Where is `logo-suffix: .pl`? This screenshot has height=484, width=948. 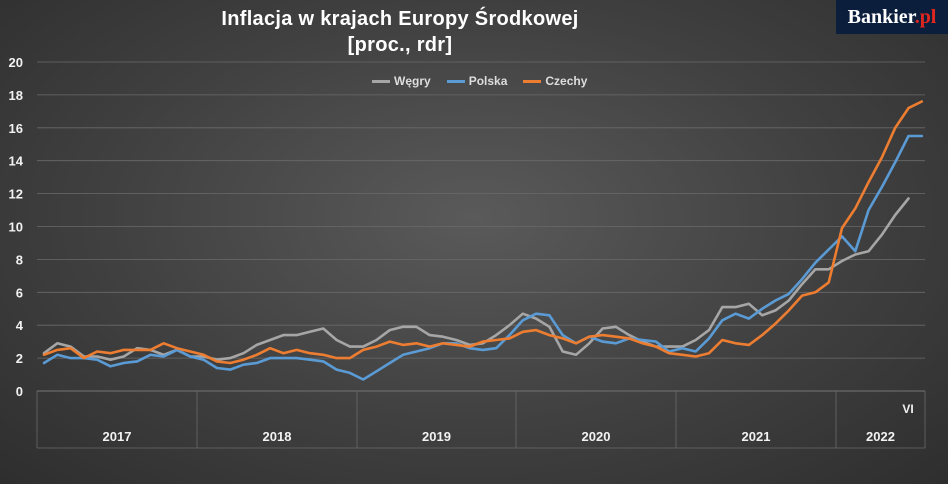 logo-suffix: .pl is located at coordinates (925, 17).